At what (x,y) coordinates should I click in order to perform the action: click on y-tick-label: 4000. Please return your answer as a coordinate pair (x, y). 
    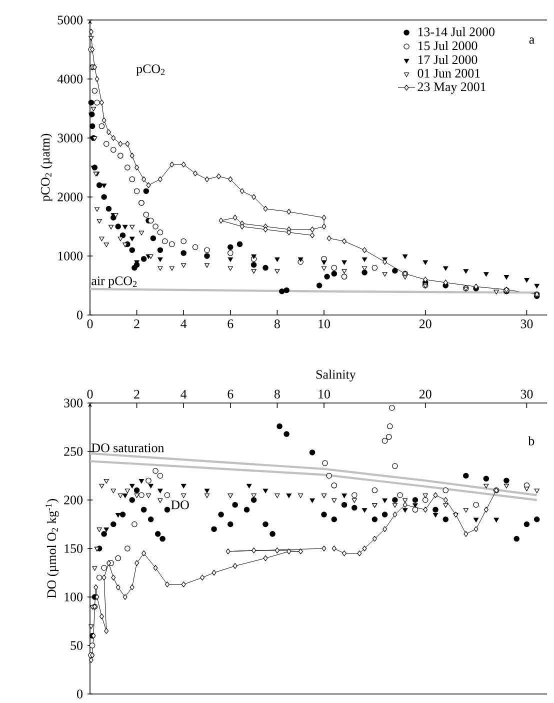
    Looking at the image, I should click on (69, 79).